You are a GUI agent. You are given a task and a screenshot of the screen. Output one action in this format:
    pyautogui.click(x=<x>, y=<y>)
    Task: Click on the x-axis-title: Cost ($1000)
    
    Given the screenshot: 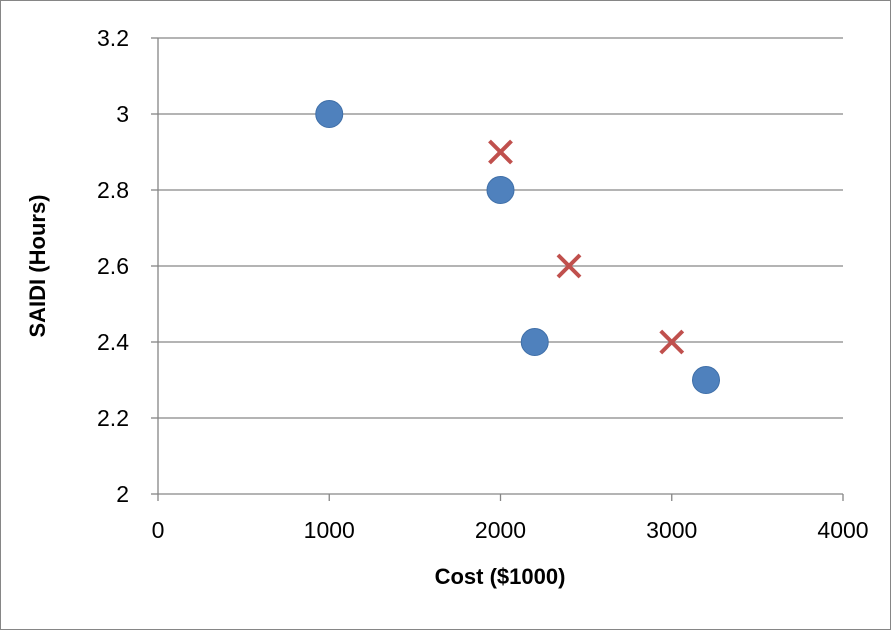 What is the action you would take?
    pyautogui.click(x=500, y=576)
    